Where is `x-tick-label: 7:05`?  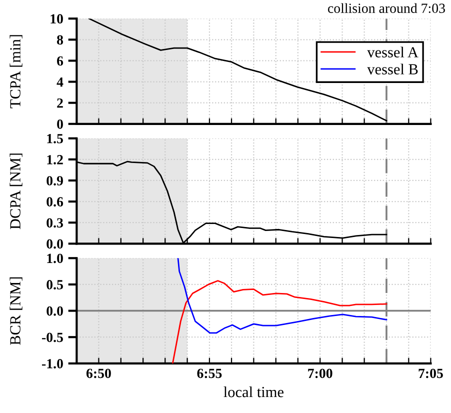
x-tick-label: 7:05 is located at coordinates (430, 373).